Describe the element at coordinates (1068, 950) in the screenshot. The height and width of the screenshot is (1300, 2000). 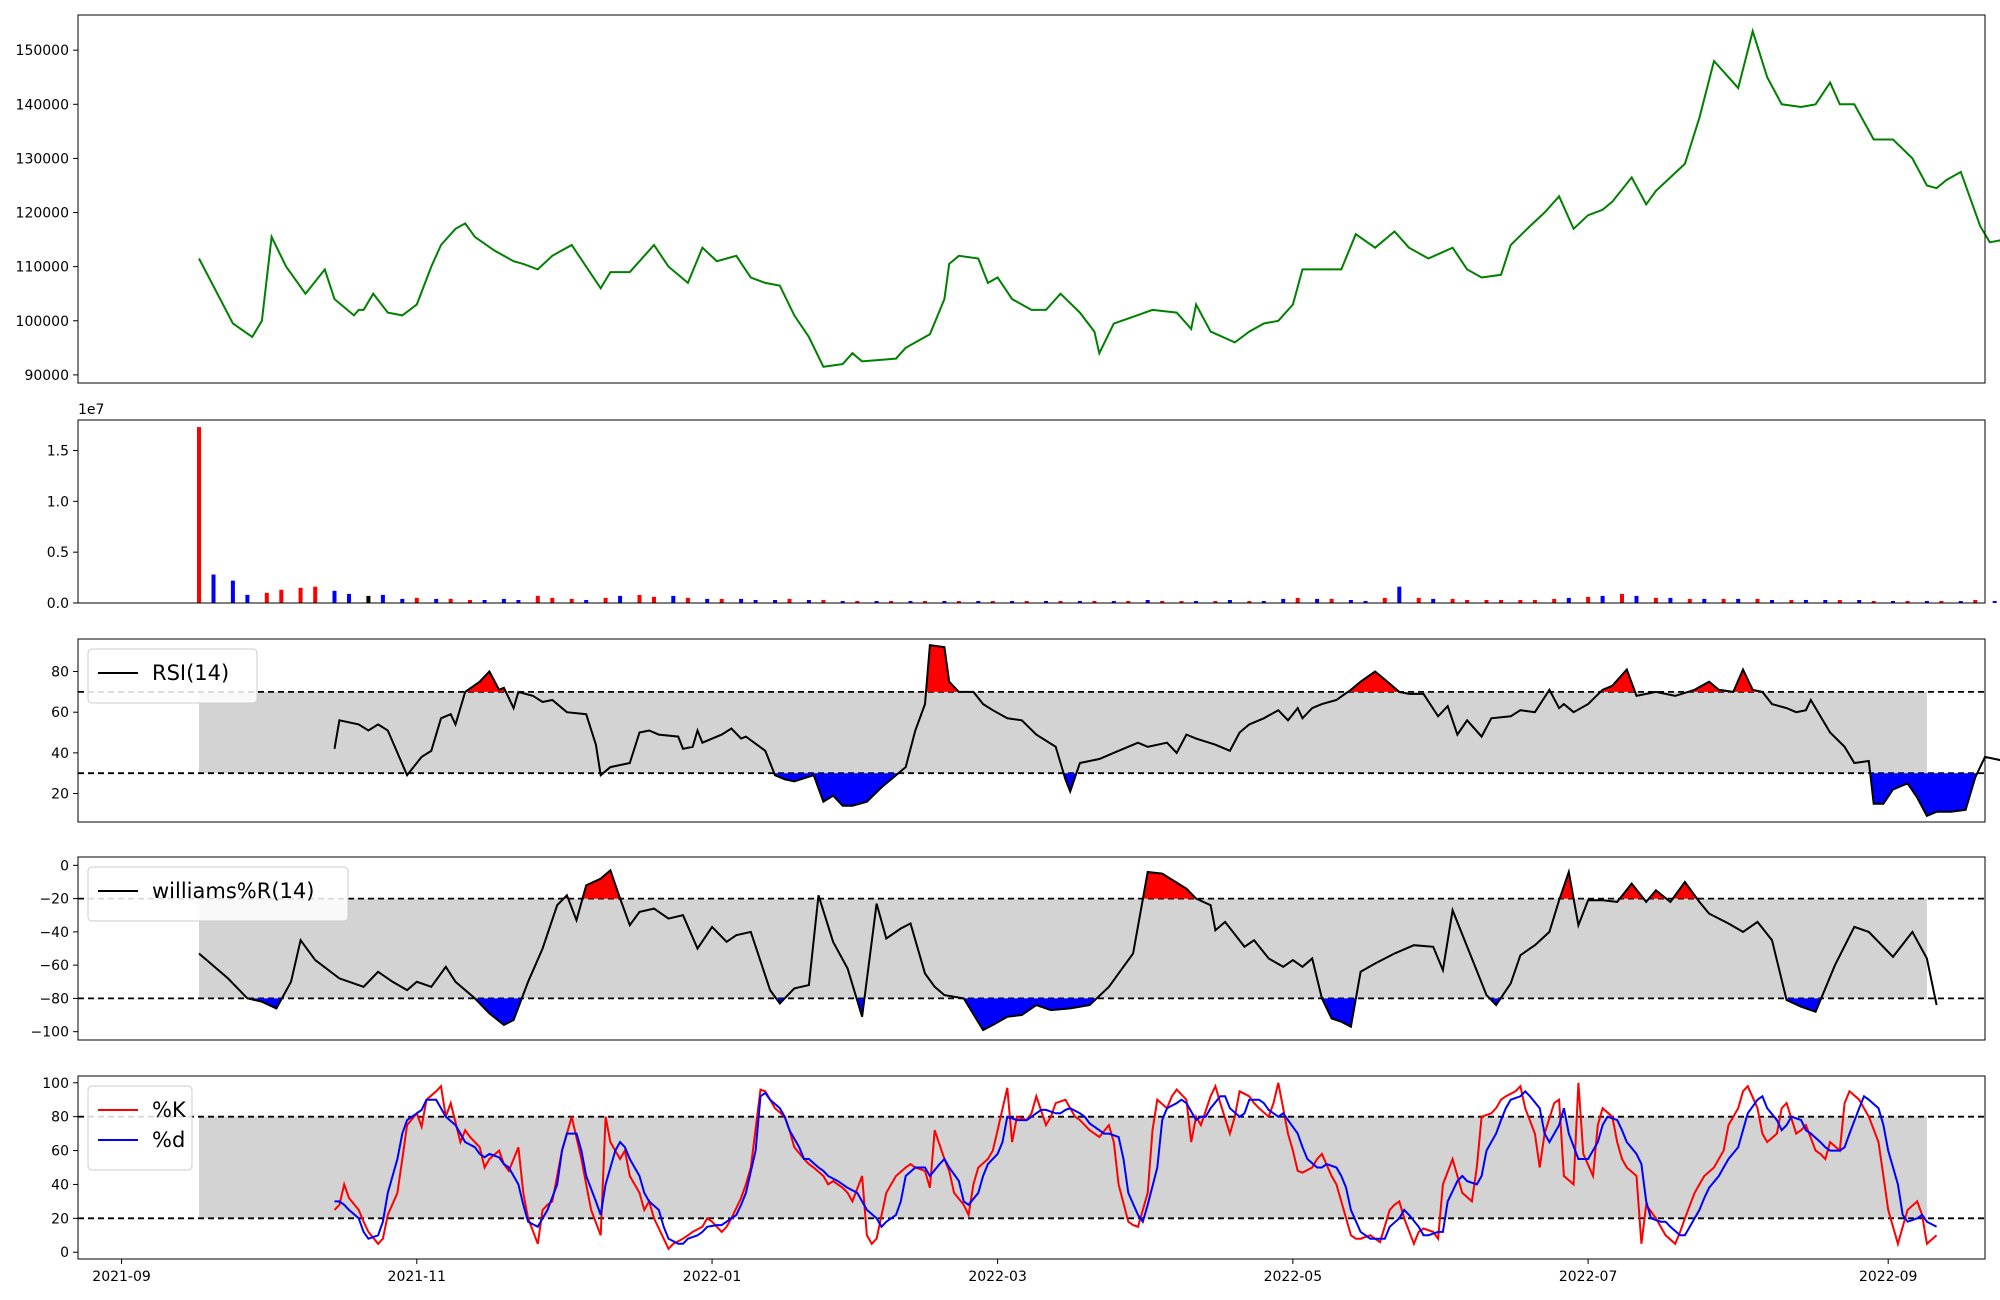
I see `williams-line` at that location.